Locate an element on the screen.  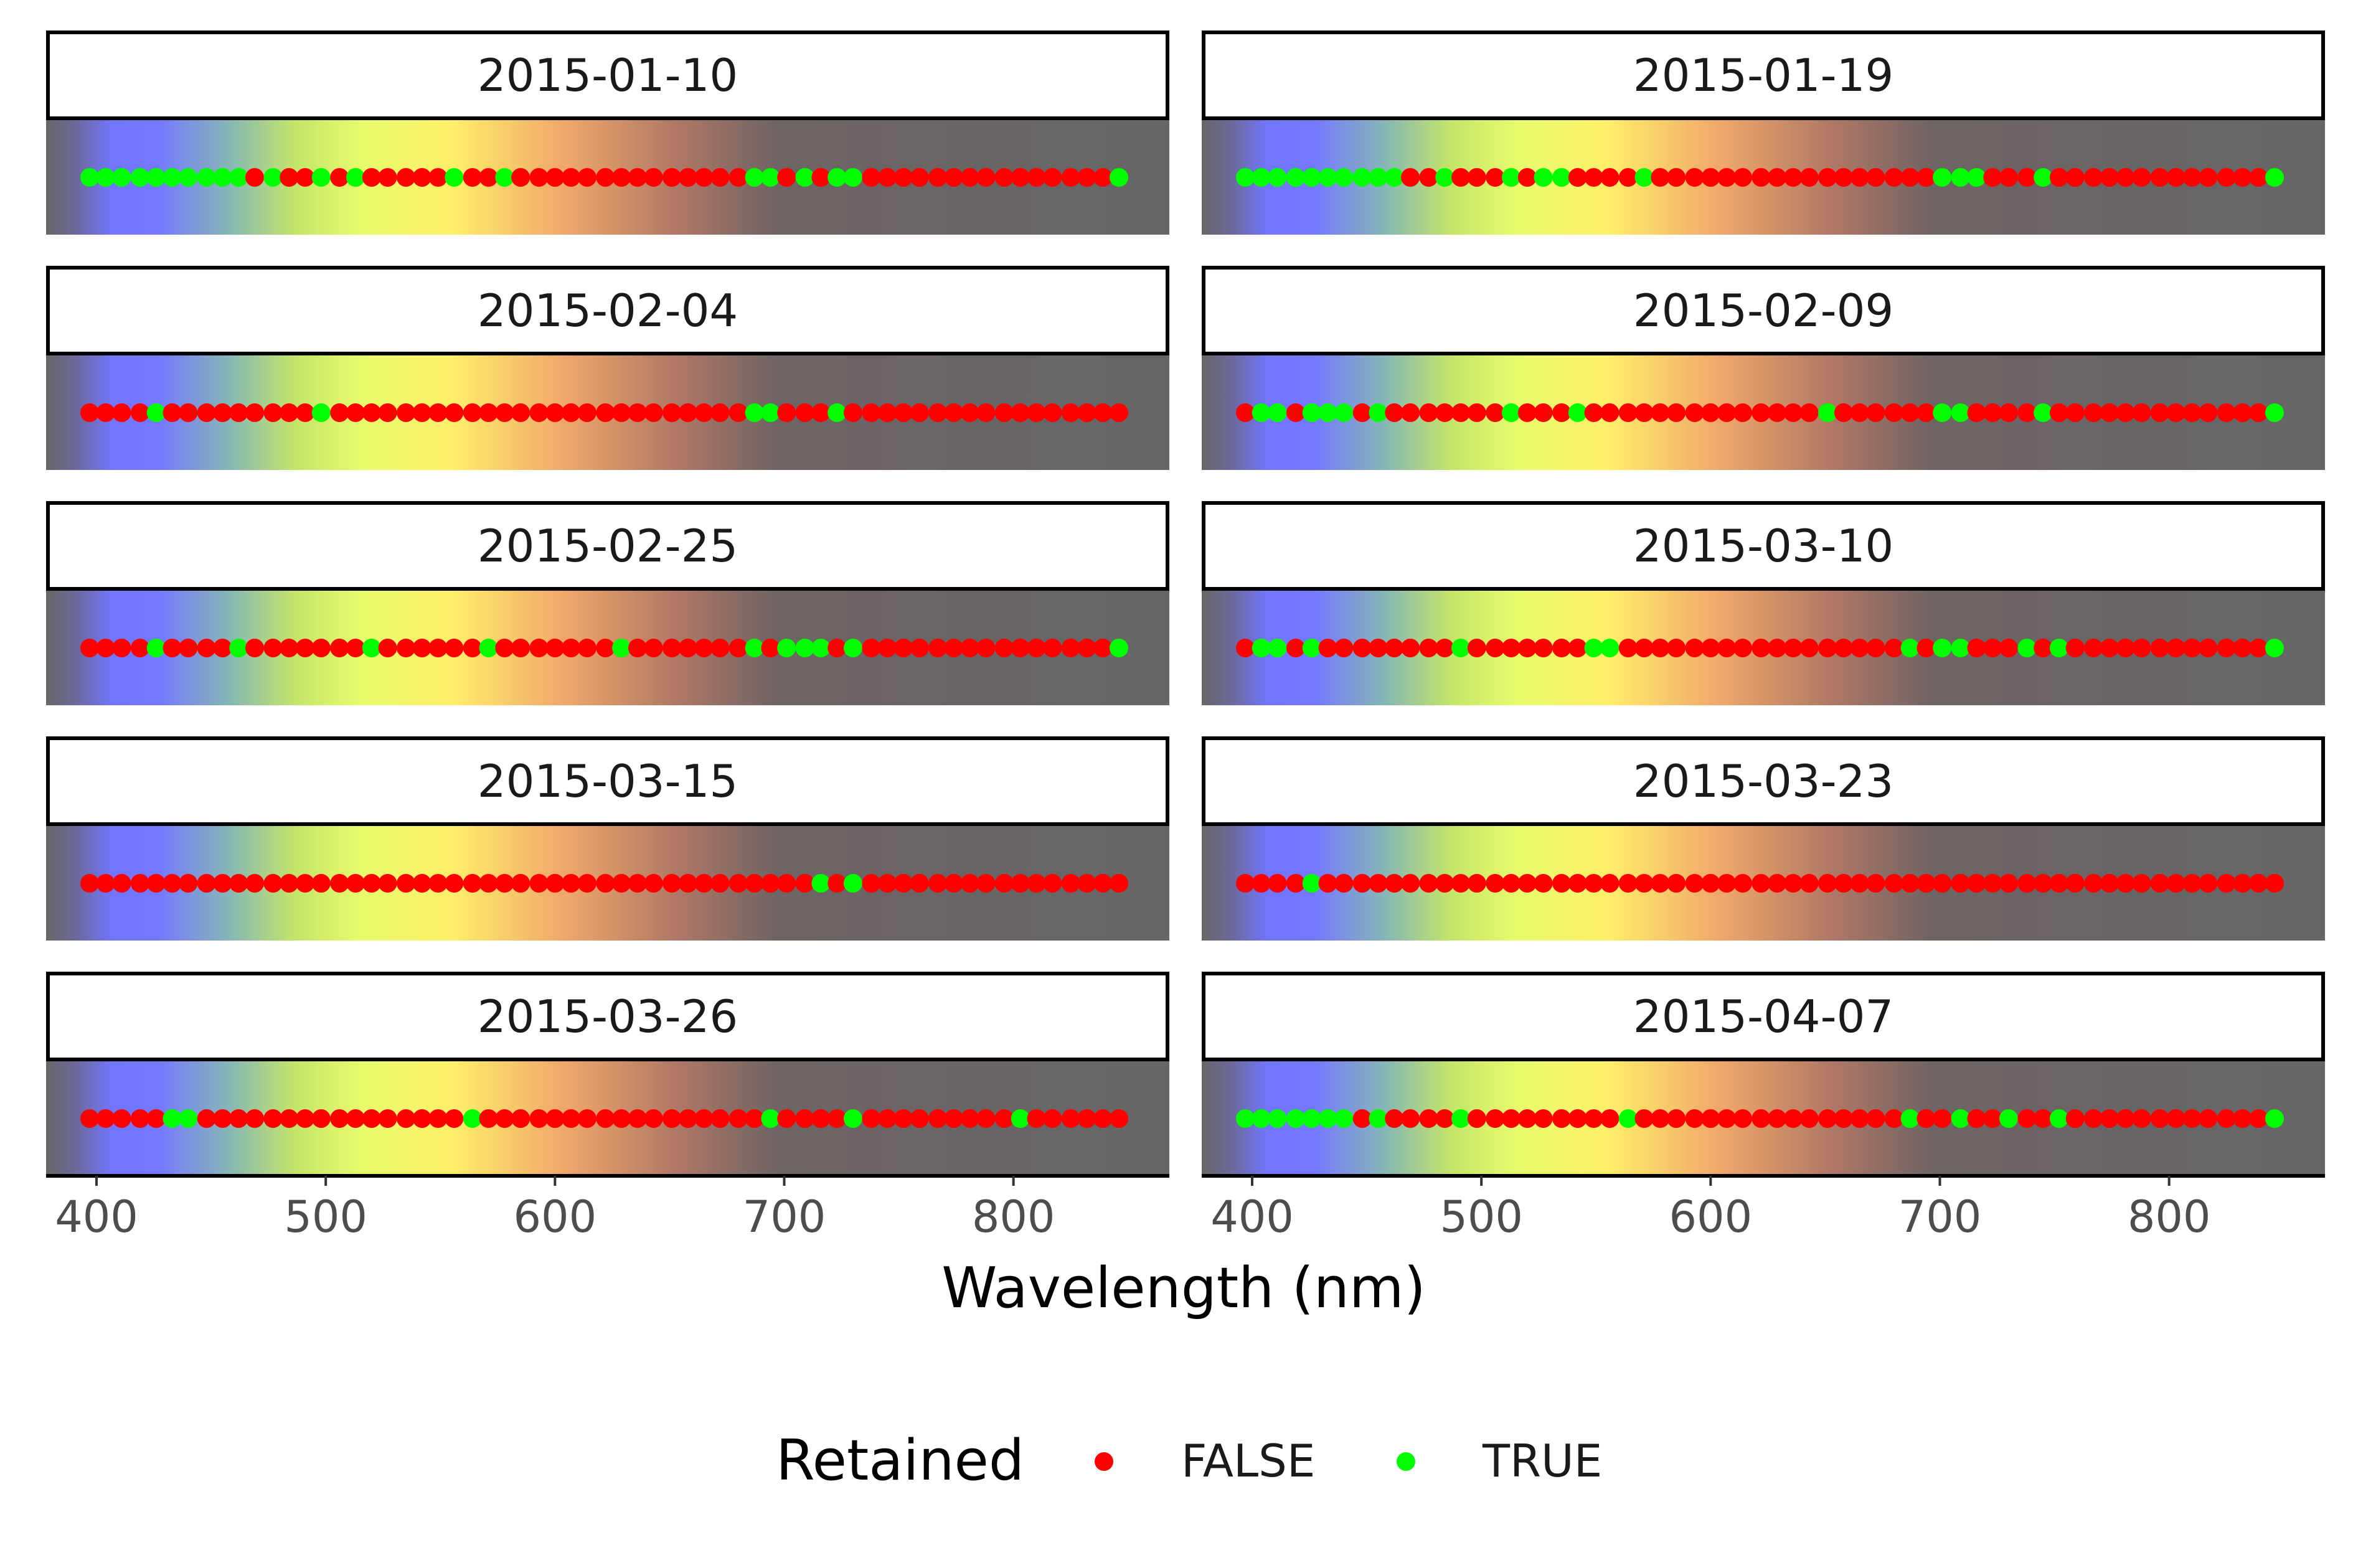
legend-label-false: FALSE is located at coordinates (1248, 1461).